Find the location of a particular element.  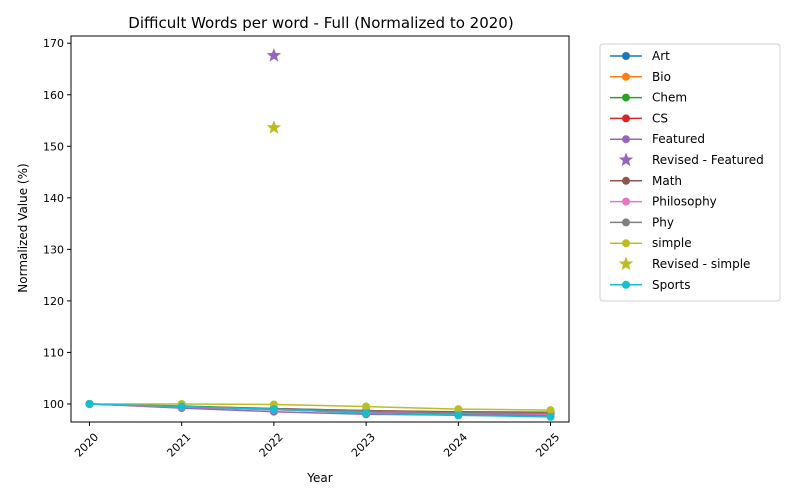

legend-label: Phy is located at coordinates (663, 222).